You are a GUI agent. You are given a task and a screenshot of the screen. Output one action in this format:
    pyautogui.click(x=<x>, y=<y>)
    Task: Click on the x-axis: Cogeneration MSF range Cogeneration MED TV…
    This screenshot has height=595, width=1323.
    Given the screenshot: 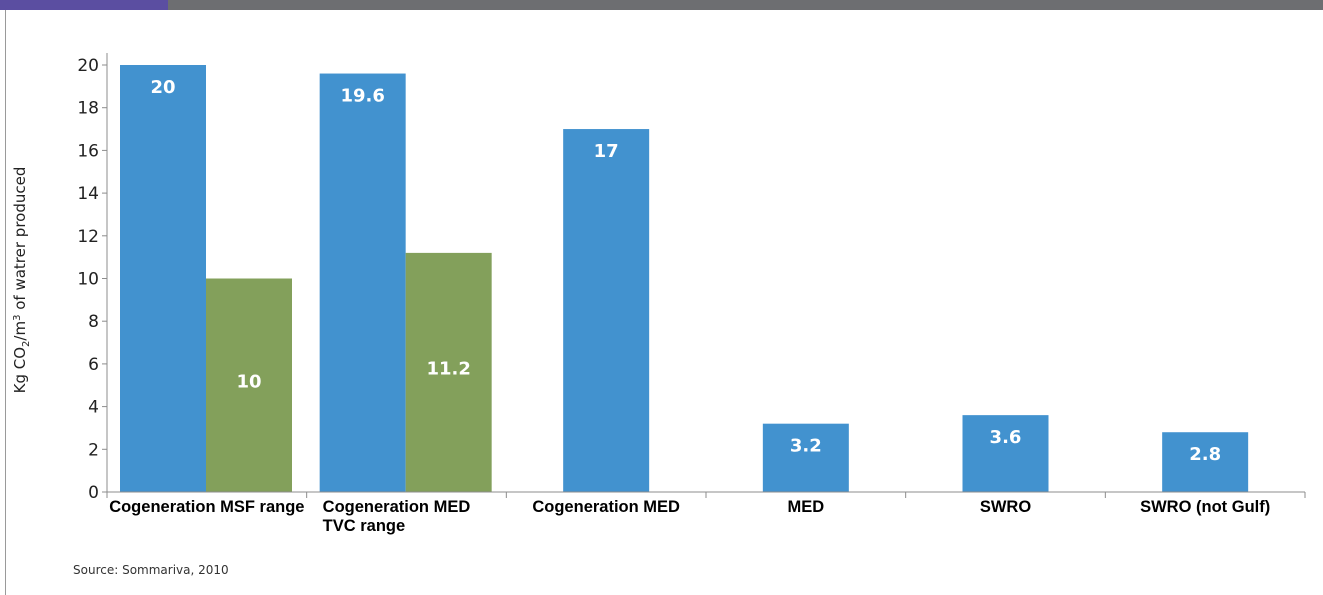 What is the action you would take?
    pyautogui.click(x=706, y=513)
    